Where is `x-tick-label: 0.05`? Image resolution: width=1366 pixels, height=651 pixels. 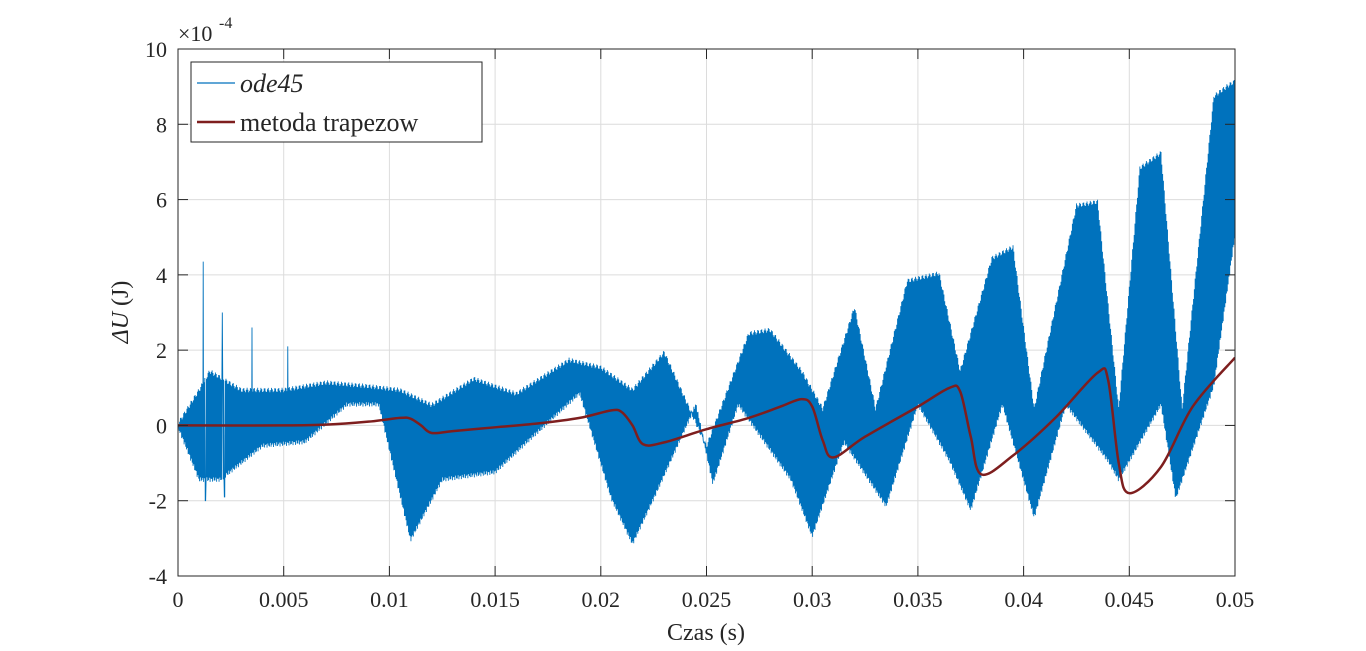
x-tick-label: 0.05 is located at coordinates (1235, 599).